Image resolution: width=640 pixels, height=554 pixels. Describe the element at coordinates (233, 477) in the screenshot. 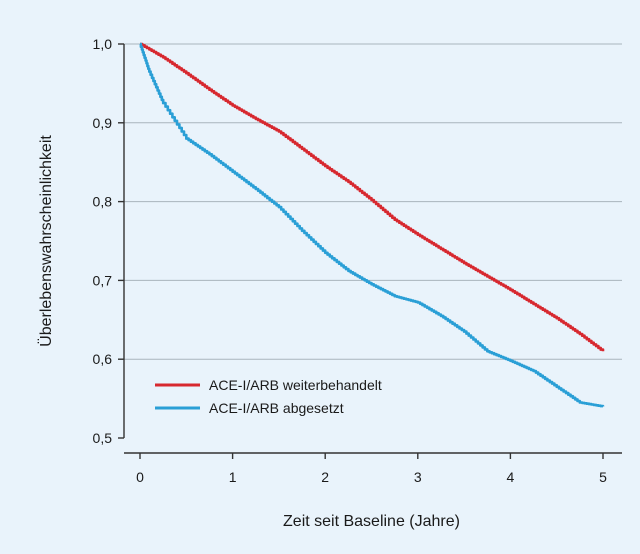

I see `x-tick-label-1: 1` at that location.